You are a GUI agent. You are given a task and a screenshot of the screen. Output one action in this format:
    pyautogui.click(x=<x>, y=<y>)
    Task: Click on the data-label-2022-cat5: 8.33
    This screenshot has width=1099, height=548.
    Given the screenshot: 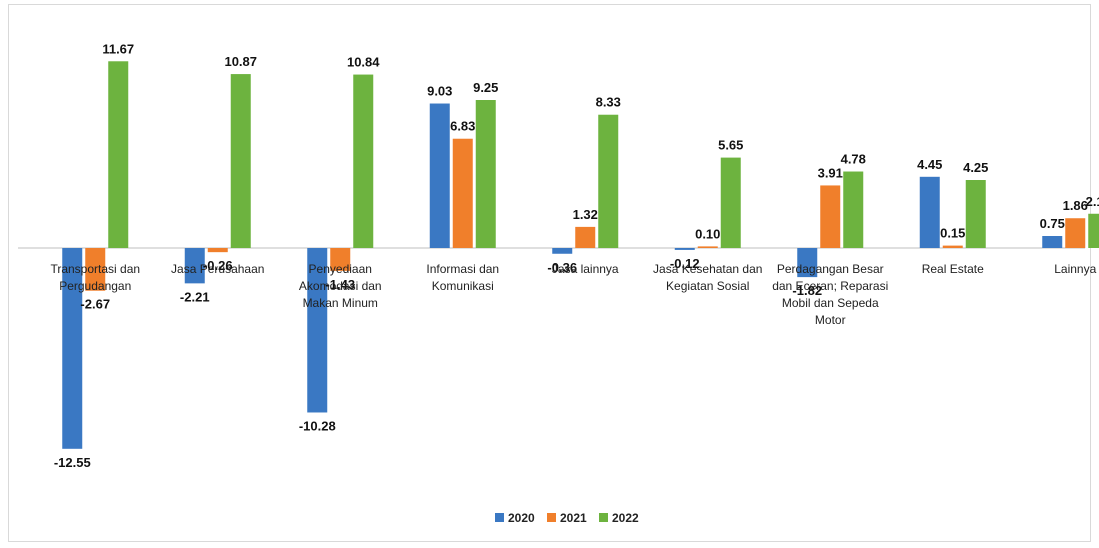 What is the action you would take?
    pyautogui.click(x=608, y=102)
    